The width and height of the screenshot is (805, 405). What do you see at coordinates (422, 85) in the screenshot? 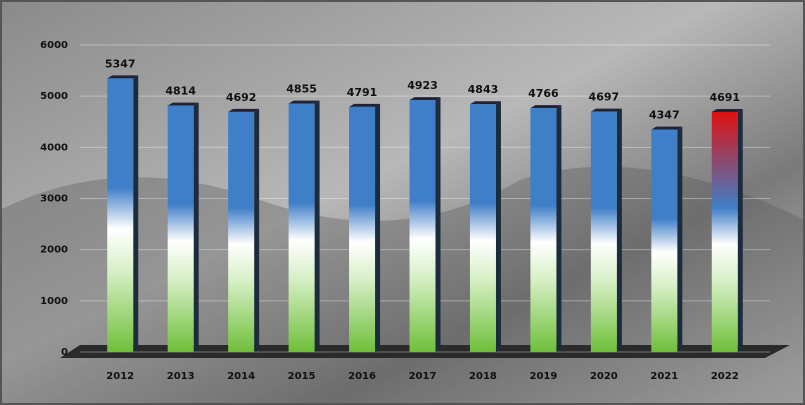
I see `data-label: 4923` at bounding box center [422, 85].